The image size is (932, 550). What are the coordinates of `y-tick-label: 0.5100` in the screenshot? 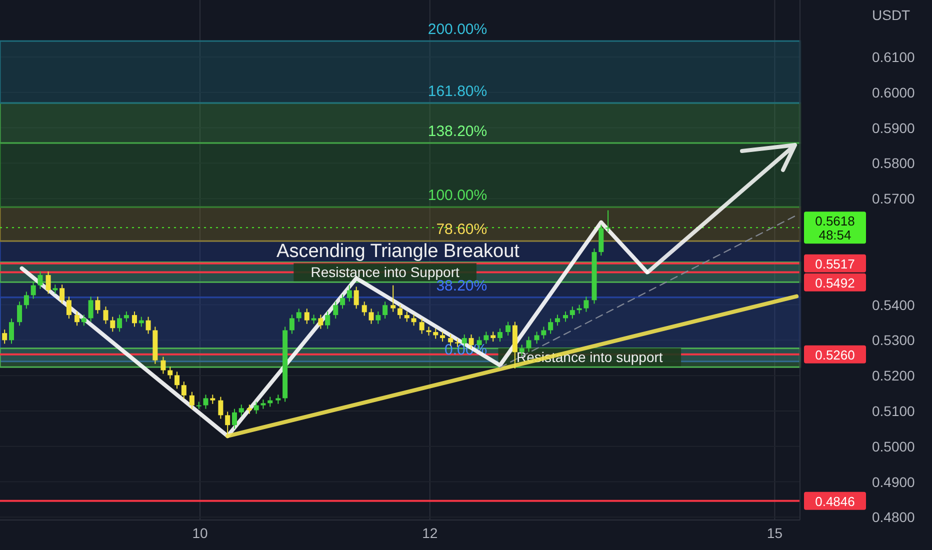 It's located at (894, 410).